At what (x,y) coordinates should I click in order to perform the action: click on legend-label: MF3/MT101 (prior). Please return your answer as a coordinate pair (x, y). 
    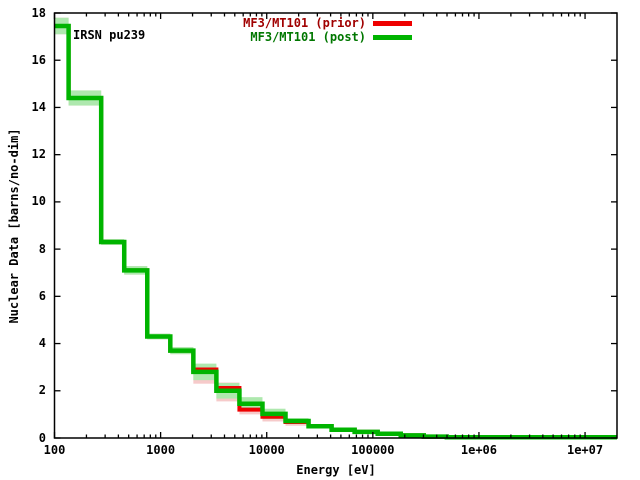
    Looking at the image, I should click on (304, 22).